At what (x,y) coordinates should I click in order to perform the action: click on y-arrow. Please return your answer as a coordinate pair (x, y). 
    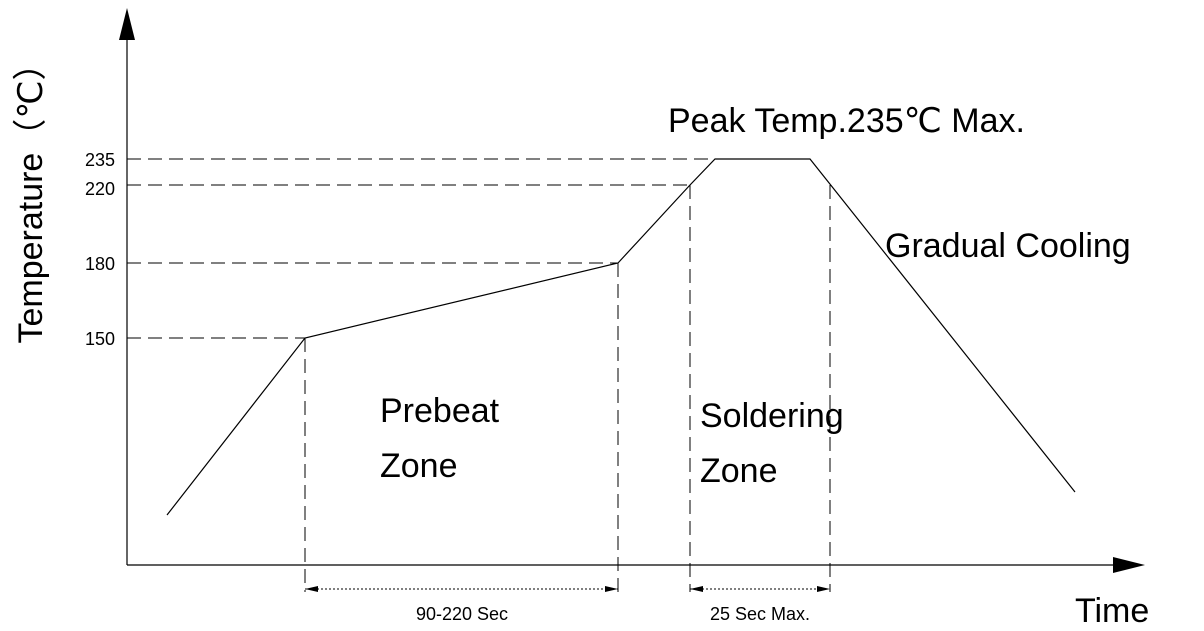
    Looking at the image, I should click on (127, 24).